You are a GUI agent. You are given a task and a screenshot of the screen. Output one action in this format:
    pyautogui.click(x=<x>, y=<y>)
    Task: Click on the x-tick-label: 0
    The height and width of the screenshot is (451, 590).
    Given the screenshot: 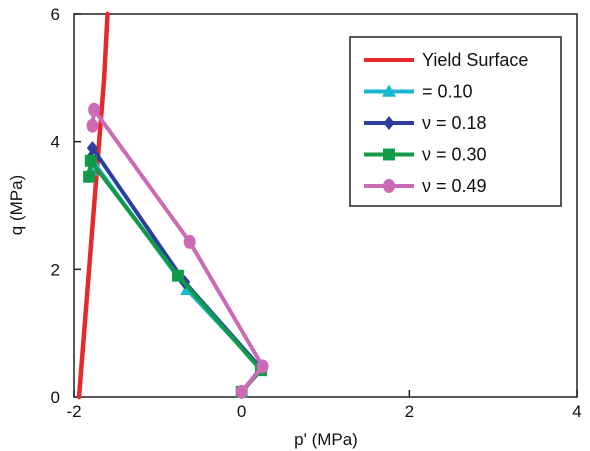 What is the action you would take?
    pyautogui.click(x=241, y=411)
    